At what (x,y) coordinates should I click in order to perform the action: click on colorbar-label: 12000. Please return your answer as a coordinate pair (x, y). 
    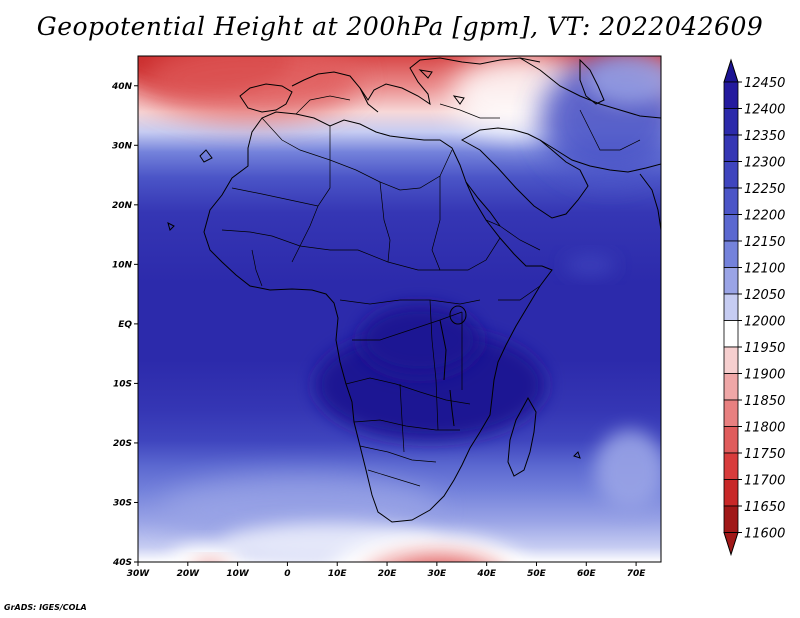
    Looking at the image, I should click on (764, 322).